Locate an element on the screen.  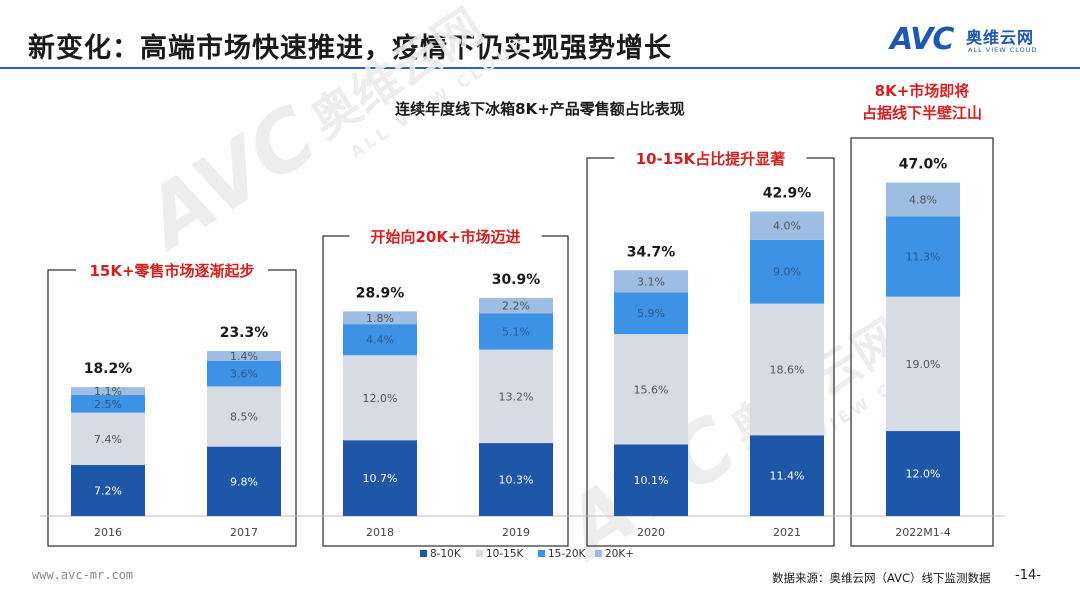
legend-label: 20K+ is located at coordinates (619, 554).